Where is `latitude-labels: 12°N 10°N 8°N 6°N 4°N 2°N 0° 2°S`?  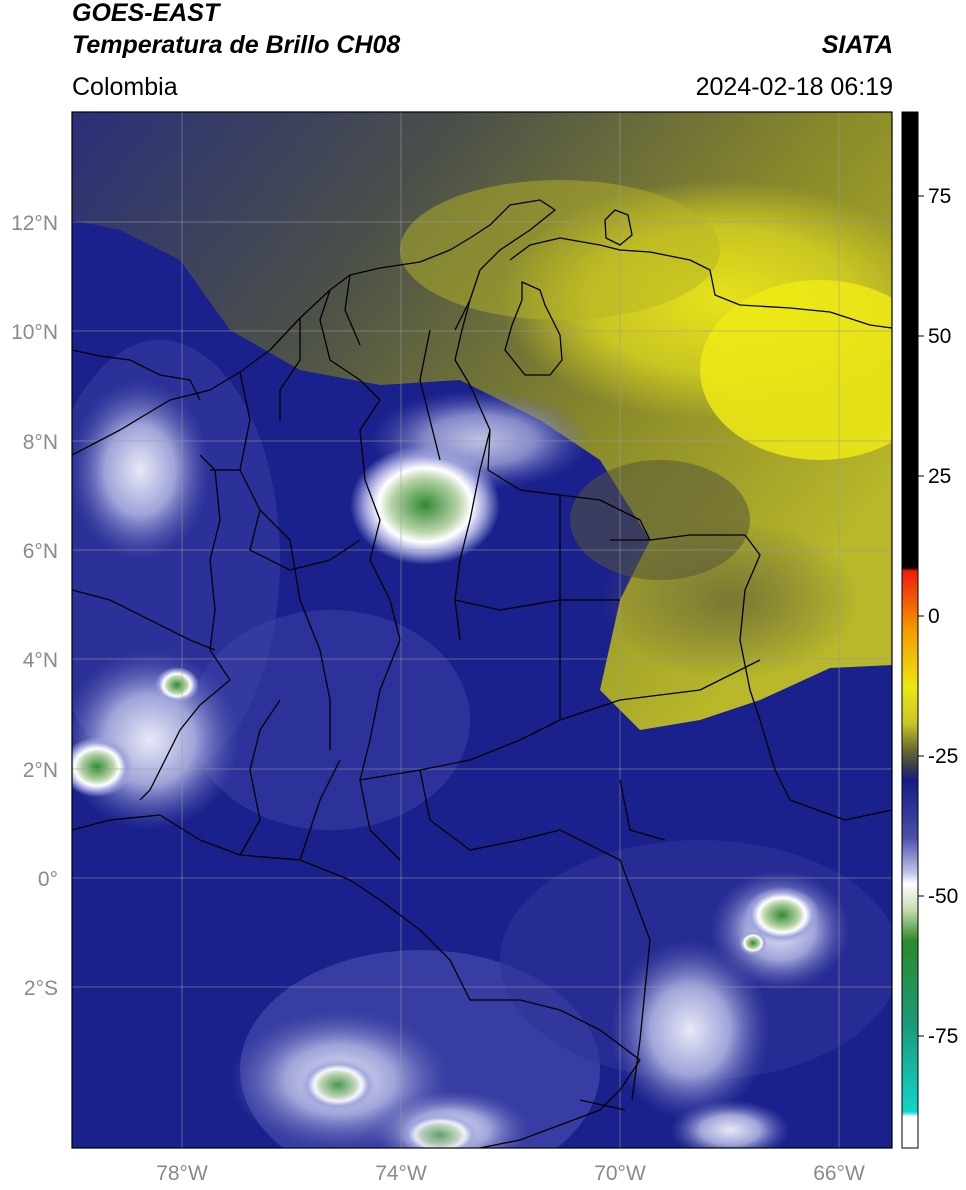
latitude-labels: 12°N 10°N 8°N 6°N 4°N 2°N 0° 2°S is located at coordinates (34, 606).